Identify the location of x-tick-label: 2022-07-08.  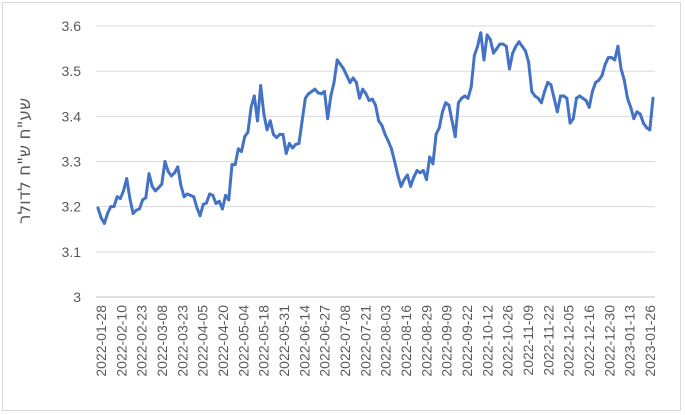
(345, 341).